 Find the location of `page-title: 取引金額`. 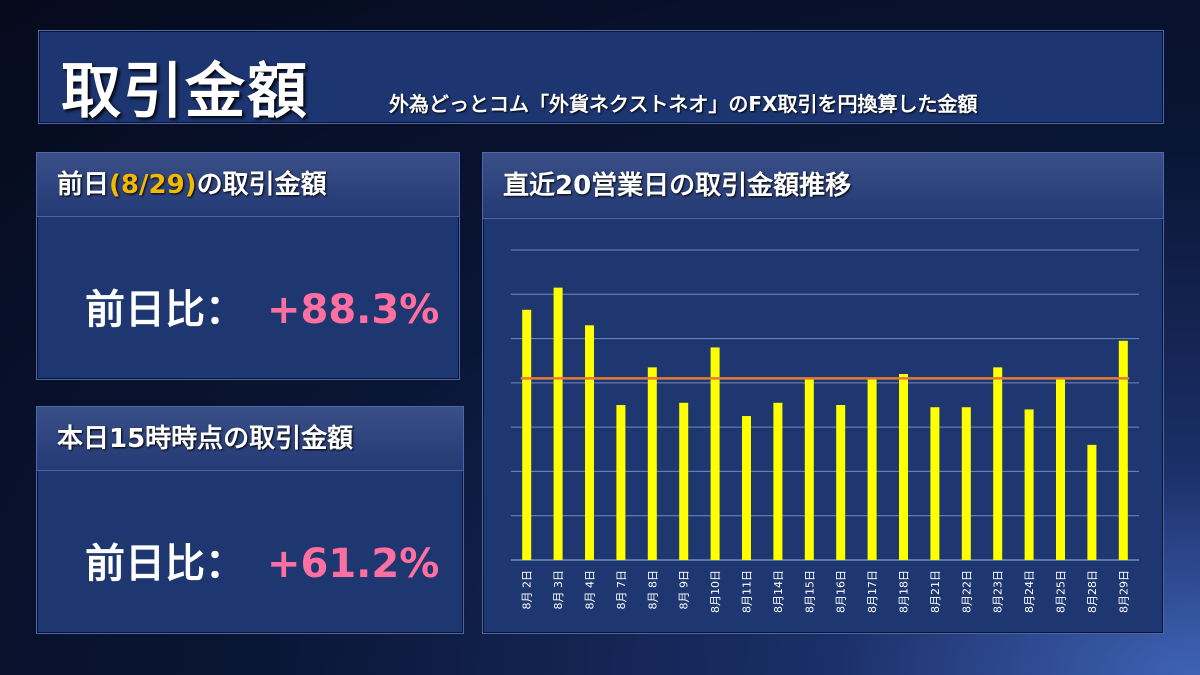

page-title: 取引金額 is located at coordinates (185, 92).